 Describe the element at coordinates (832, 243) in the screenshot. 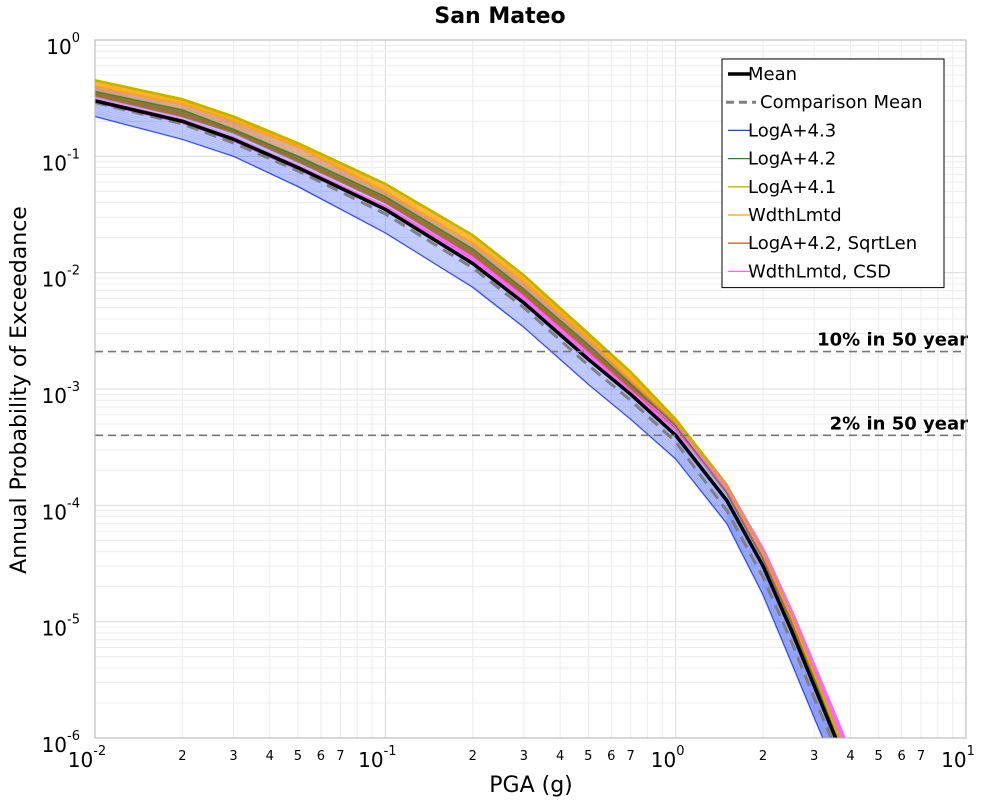

I see `legend-label-loga-4-2-sqrtlen: LogA+4.2, SqrtLen` at that location.